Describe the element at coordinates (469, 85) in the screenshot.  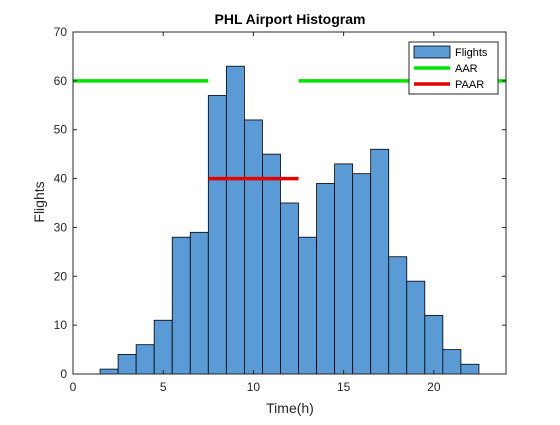
I see `legend-label-paar: PAAR` at that location.